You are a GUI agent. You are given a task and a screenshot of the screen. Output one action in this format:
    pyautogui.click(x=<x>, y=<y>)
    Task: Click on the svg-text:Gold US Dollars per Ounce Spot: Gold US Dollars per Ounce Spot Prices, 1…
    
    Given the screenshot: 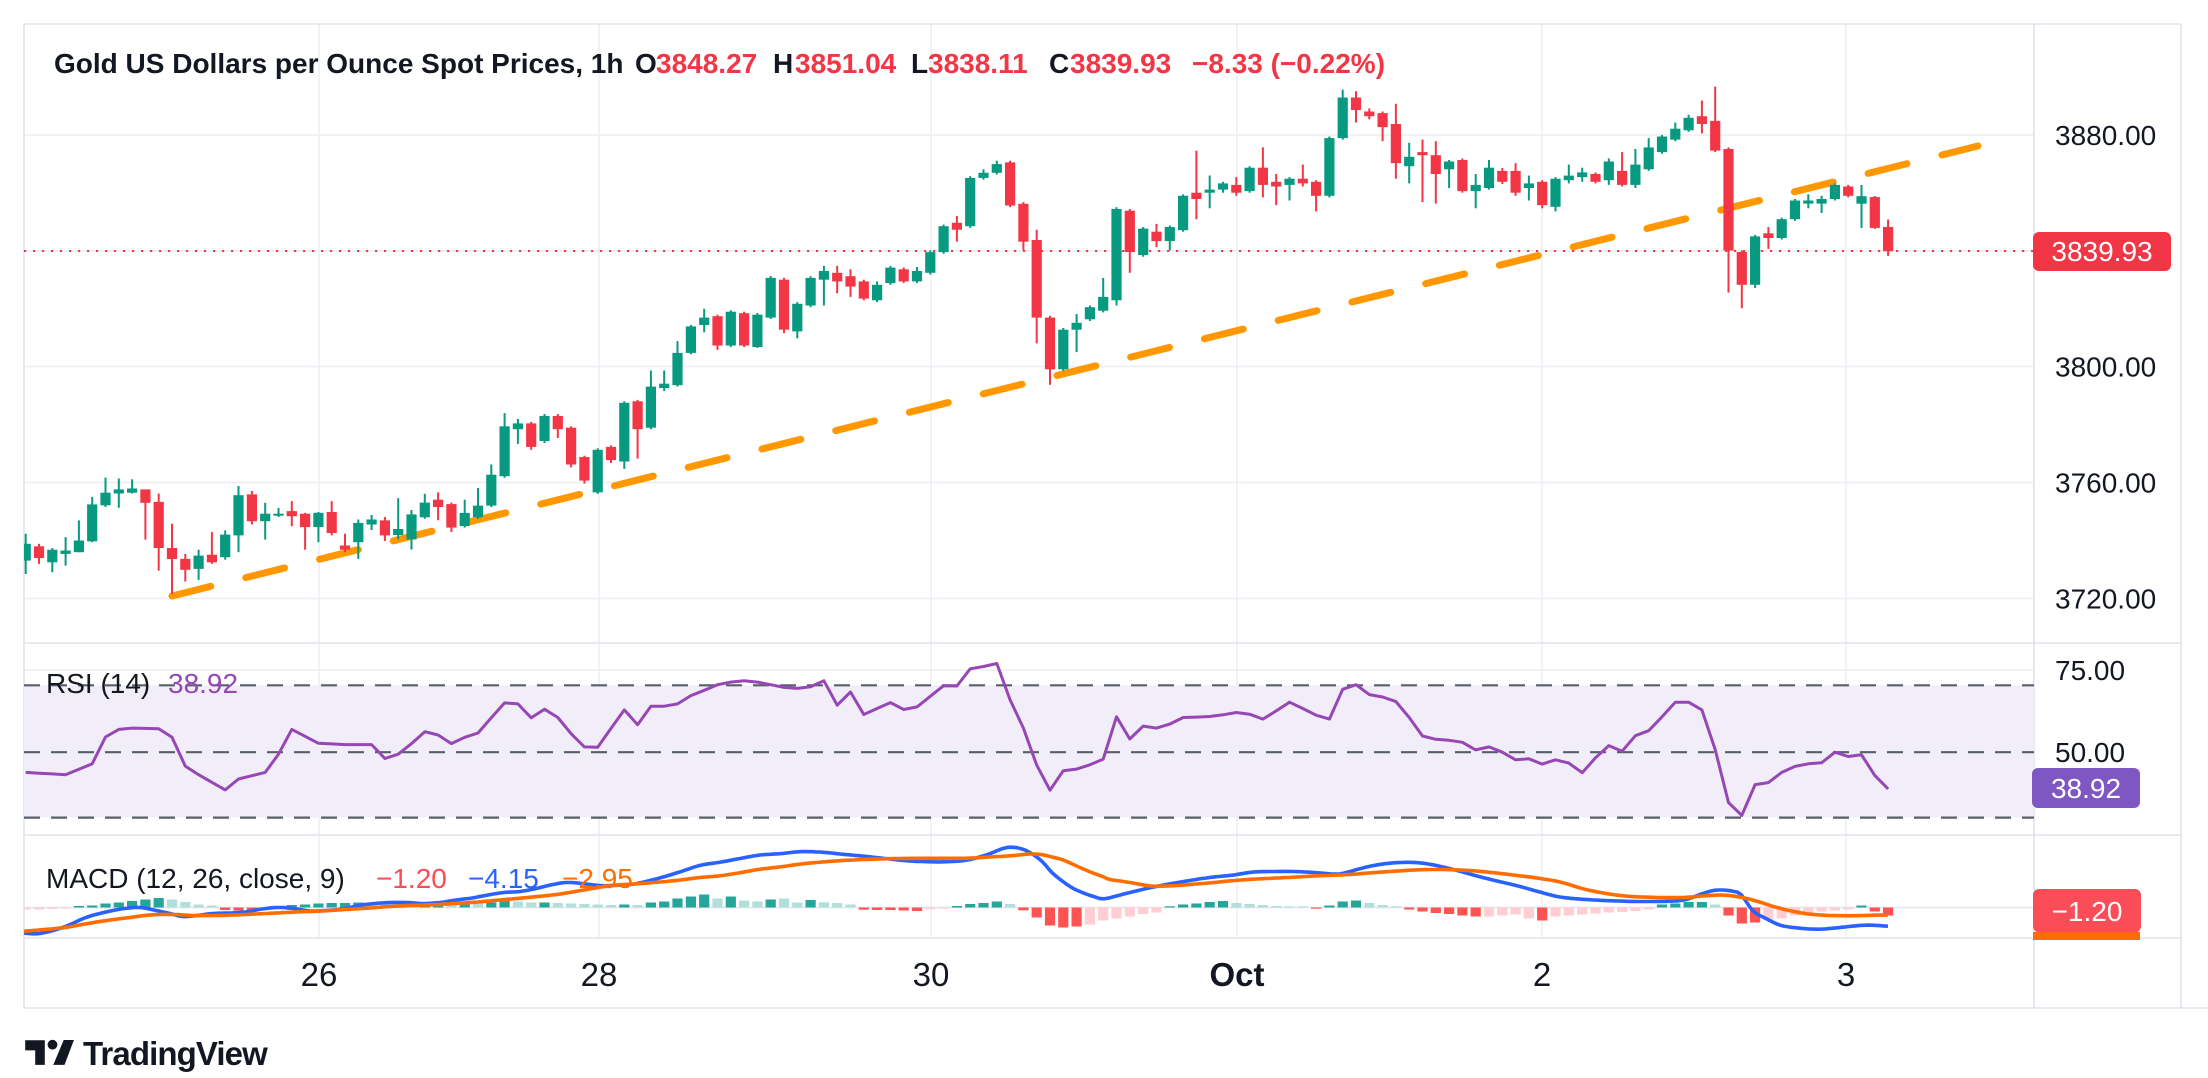 What is the action you would take?
    pyautogui.click(x=338, y=63)
    